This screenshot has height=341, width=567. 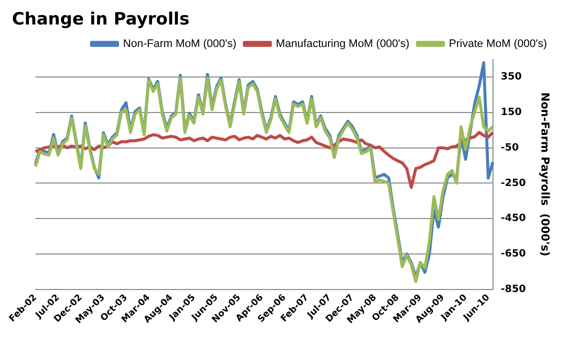 What do you see at coordinates (511, 112) in the screenshot?
I see `y-tick-label: 150` at bounding box center [511, 112].